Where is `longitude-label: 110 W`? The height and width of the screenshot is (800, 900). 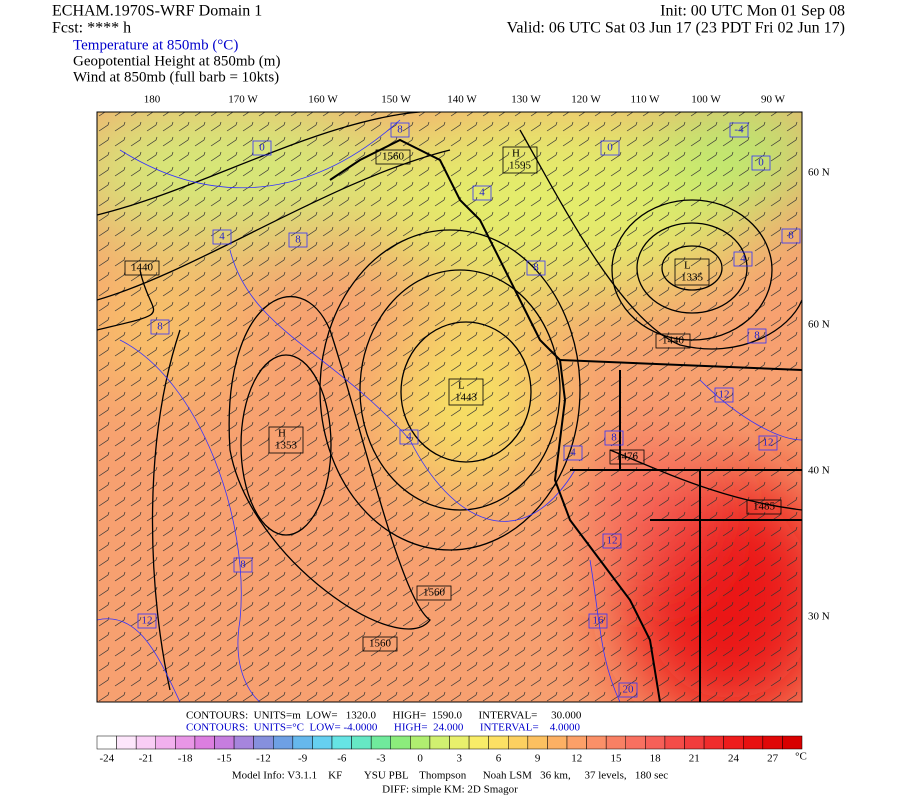
longitude-label: 110 W is located at coordinates (645, 100).